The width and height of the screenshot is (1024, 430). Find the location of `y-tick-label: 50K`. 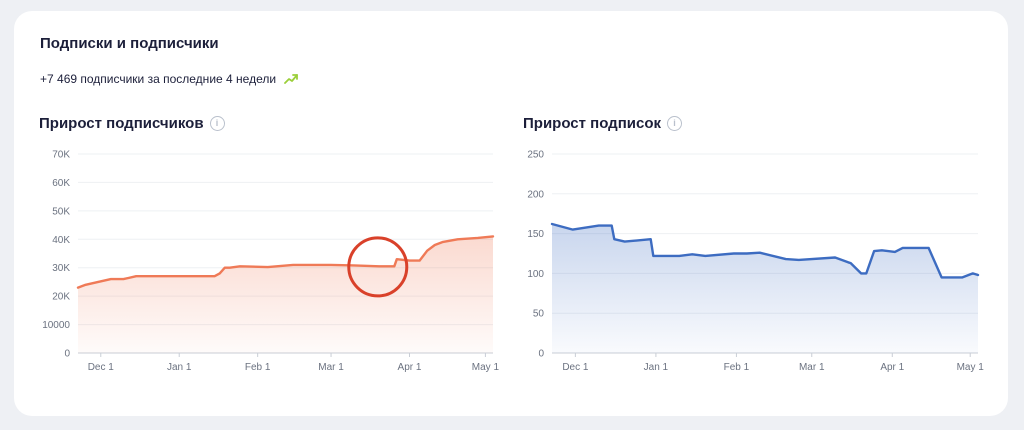

y-tick-label: 50K is located at coordinates (61, 211).